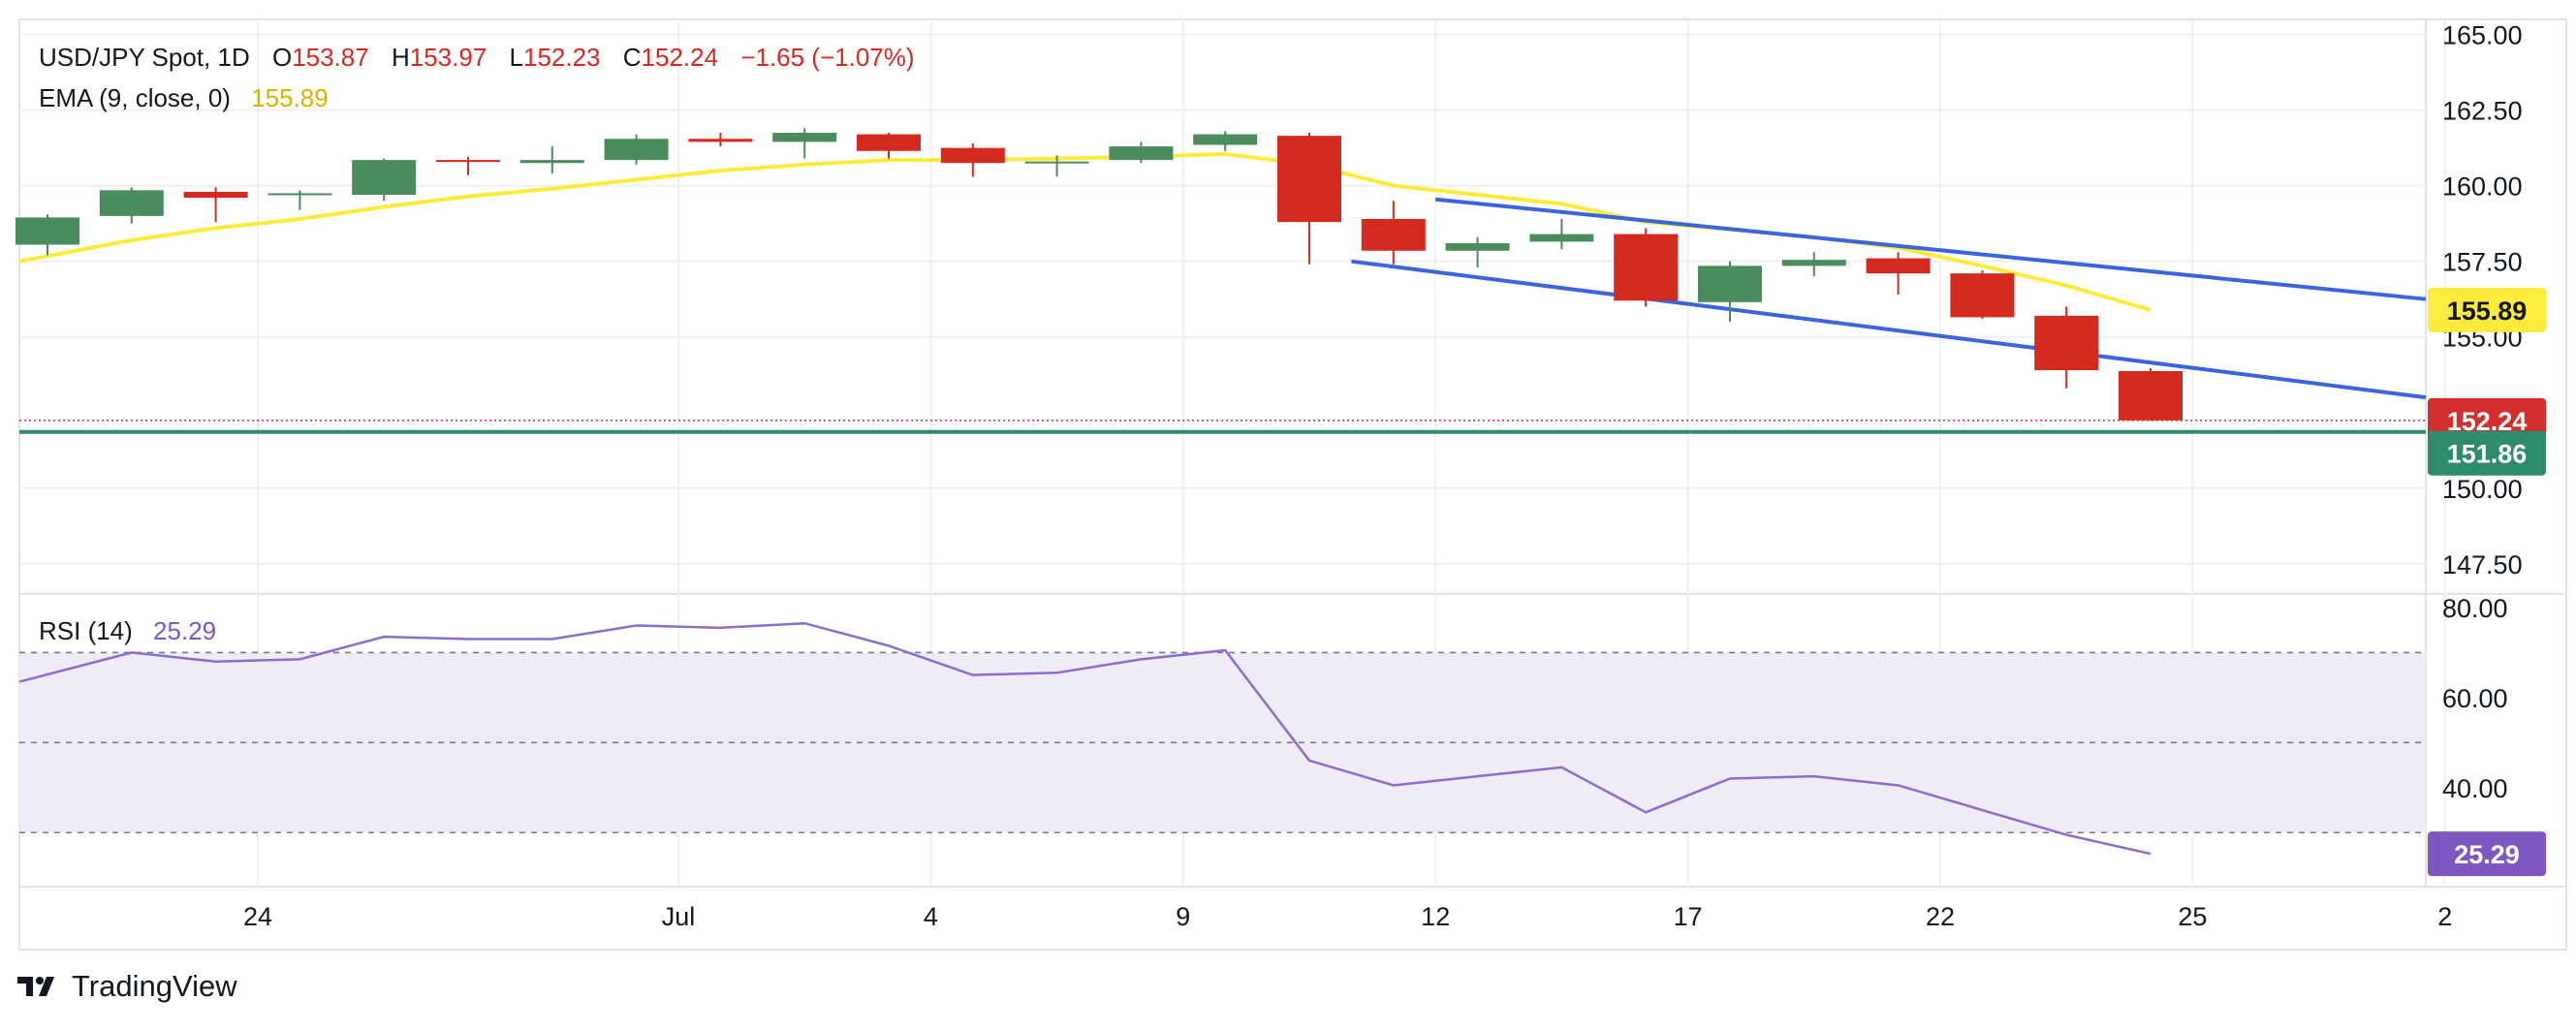 This screenshot has width=2576, height=1031. I want to click on rsi-last-tag-label: 25.29, so click(2487, 854).